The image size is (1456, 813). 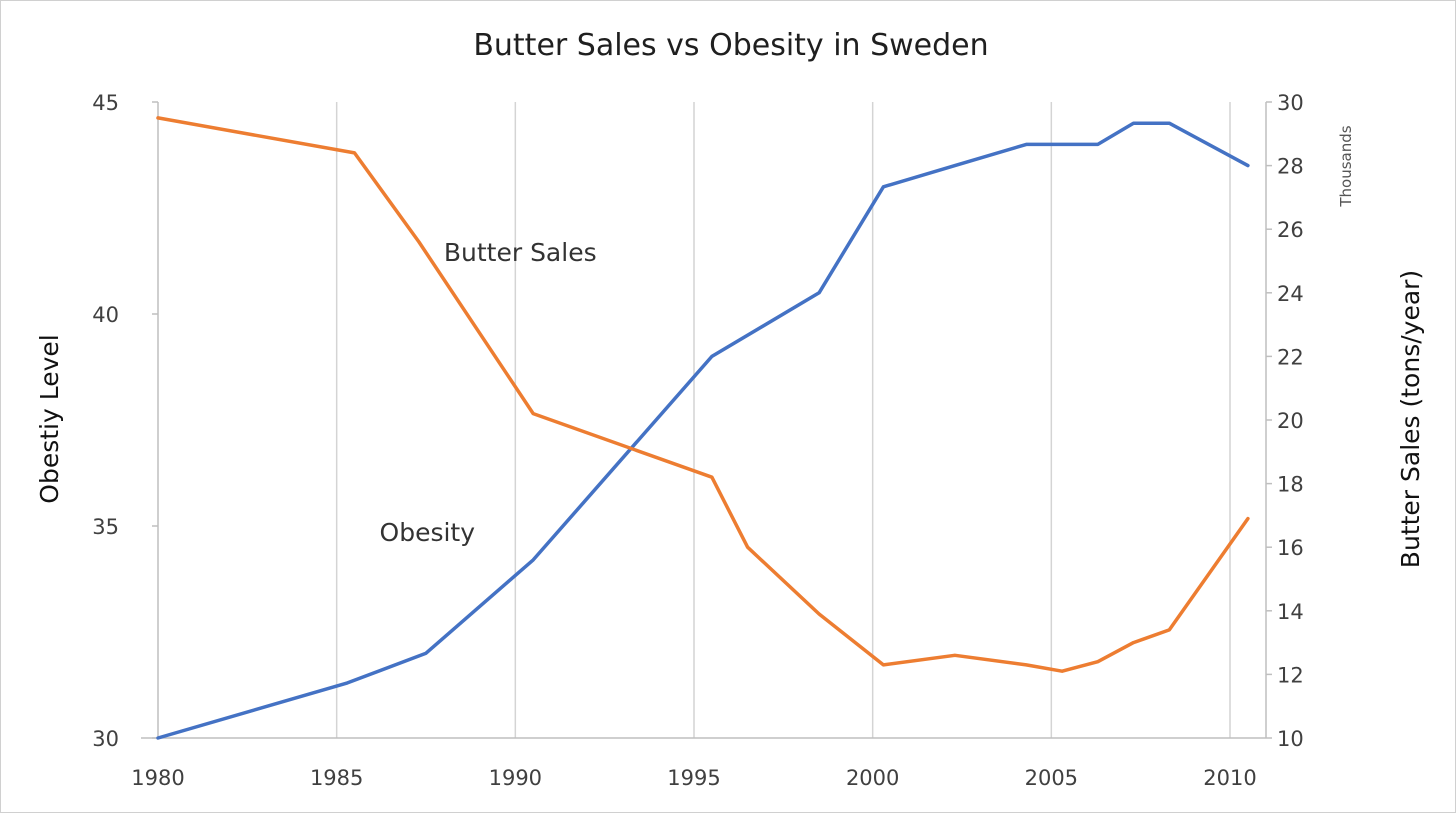 I want to click on right-y-tick-label: 22, so click(x=1290, y=357).